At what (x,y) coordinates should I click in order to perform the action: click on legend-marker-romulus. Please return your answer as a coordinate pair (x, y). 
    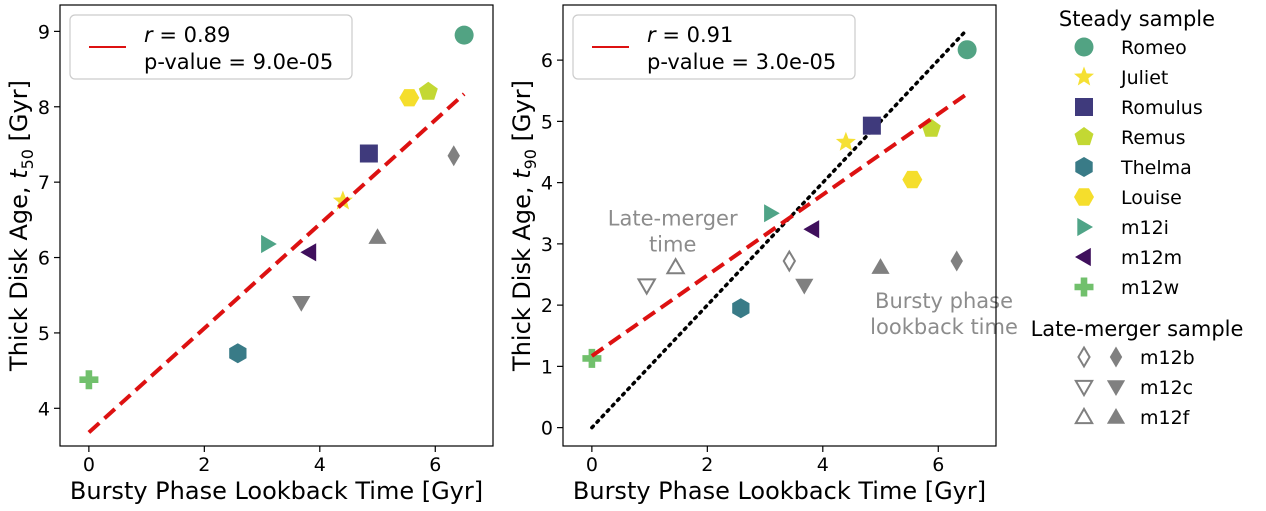
    Looking at the image, I should click on (1084, 107).